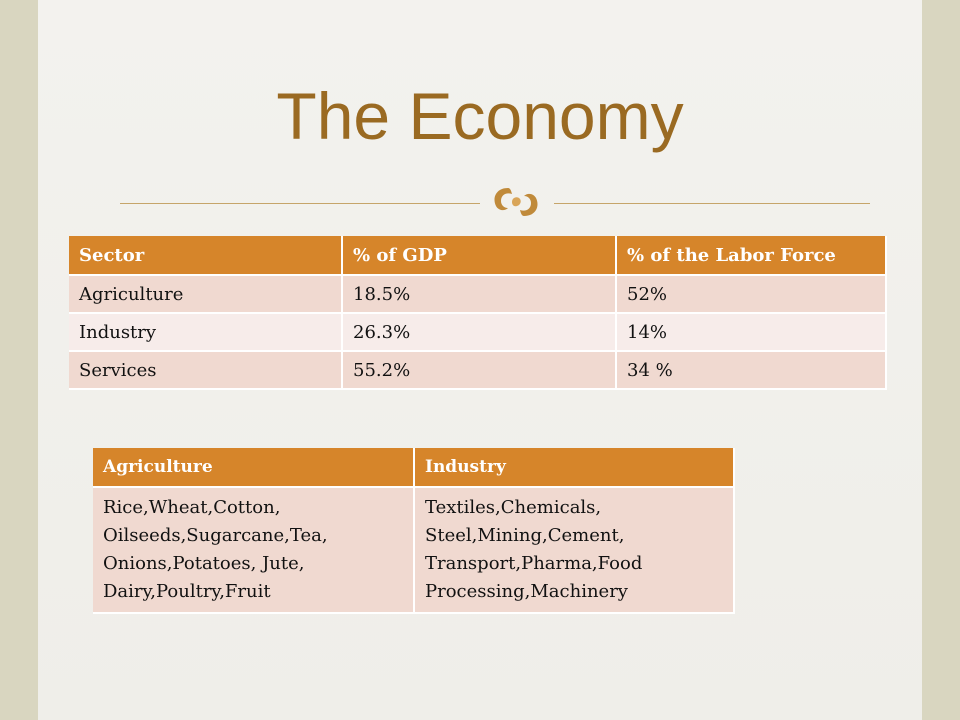 The image size is (960, 720). I want to click on cell-labor: 52%, so click(751, 294).